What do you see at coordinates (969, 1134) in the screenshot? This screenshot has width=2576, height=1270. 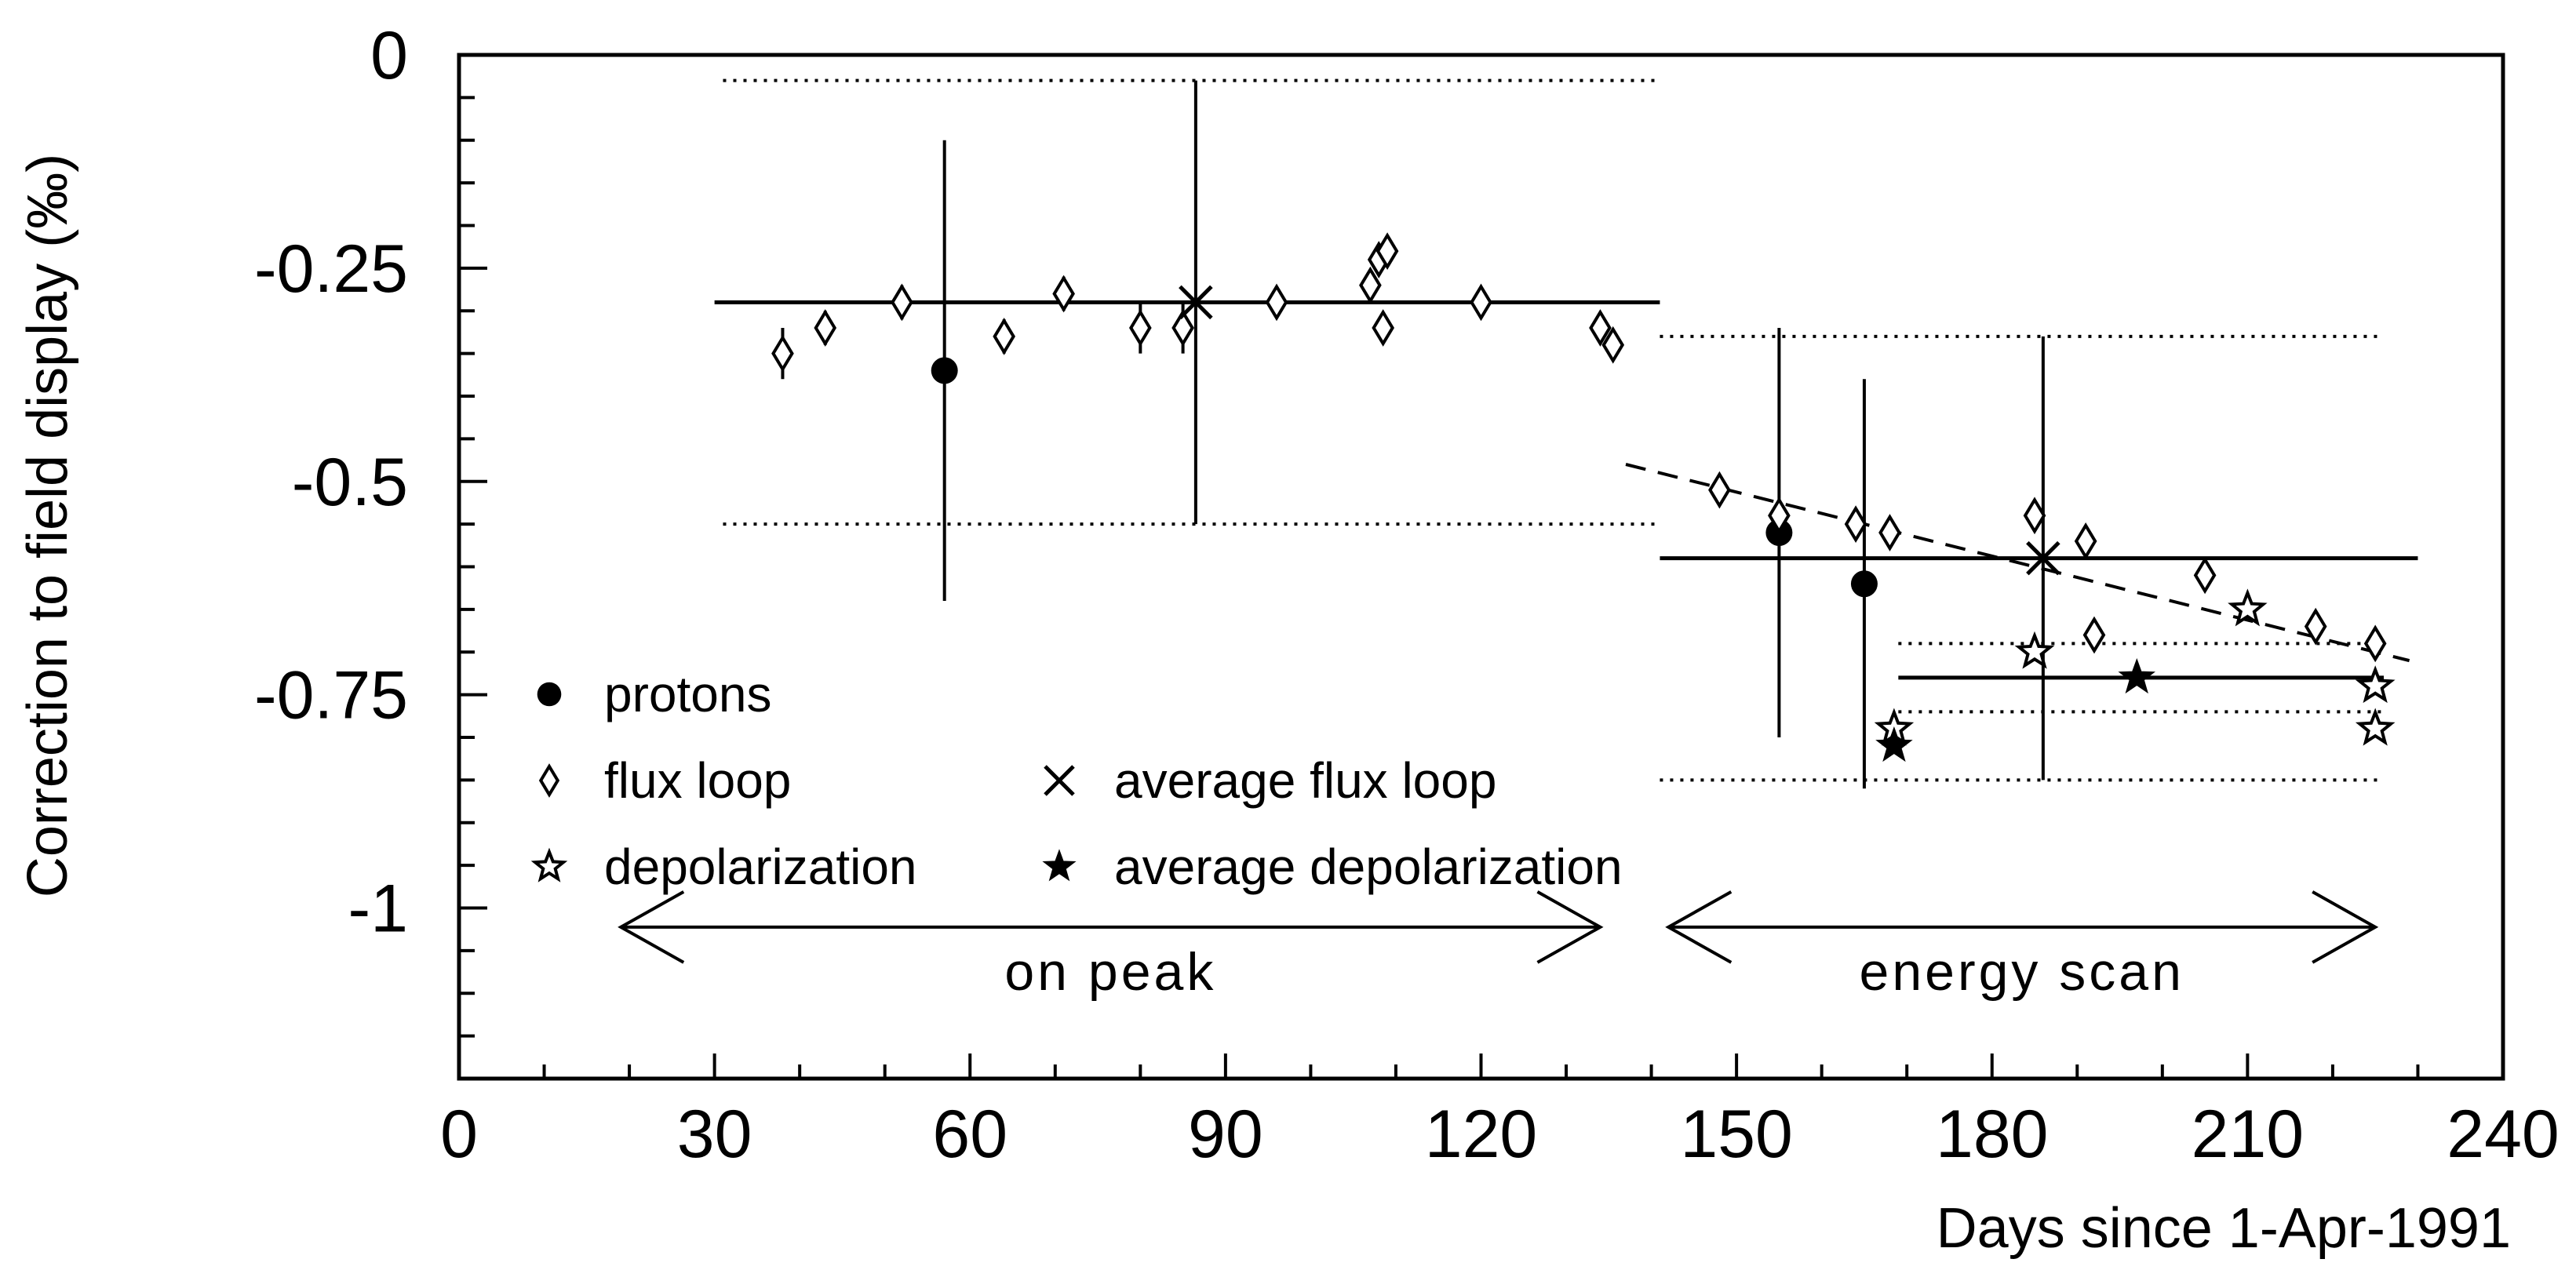 I see `x-tick-label: 60` at bounding box center [969, 1134].